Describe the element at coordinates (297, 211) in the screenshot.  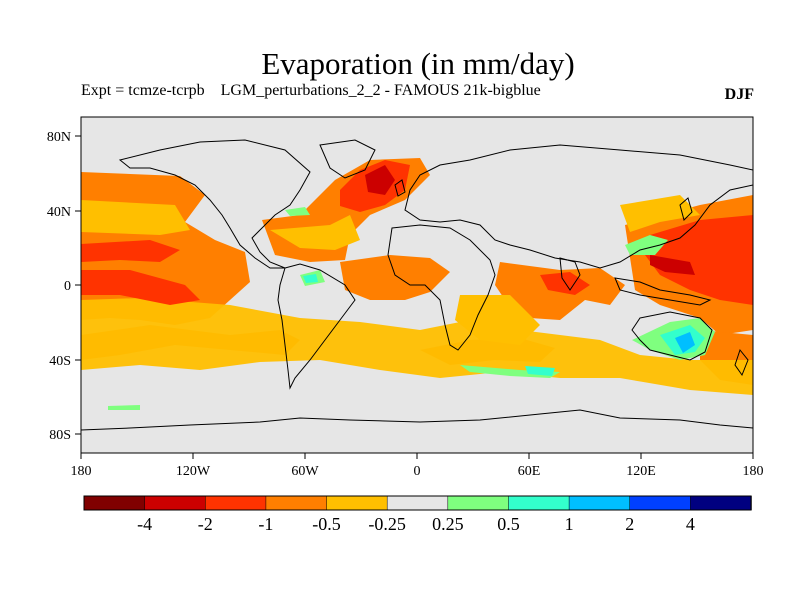
I see `field-green-atl` at that location.